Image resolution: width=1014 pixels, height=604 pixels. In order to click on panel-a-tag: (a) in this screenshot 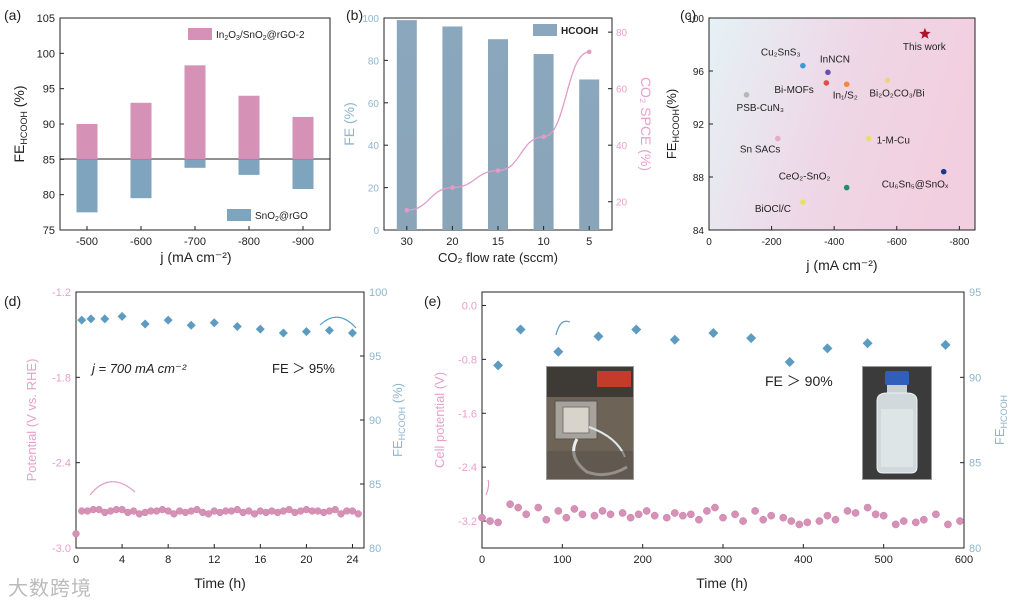, I will do `click(12, 15)`.